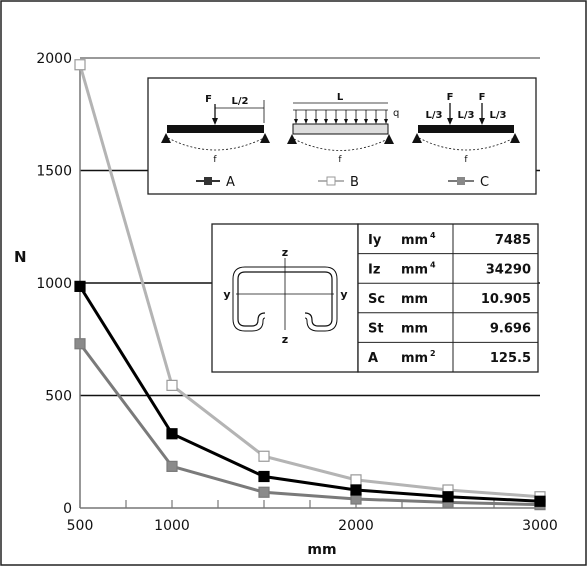 This screenshot has height=570, width=587. Describe the element at coordinates (482, 97) in the screenshot. I see `force-label-c2: F` at that location.